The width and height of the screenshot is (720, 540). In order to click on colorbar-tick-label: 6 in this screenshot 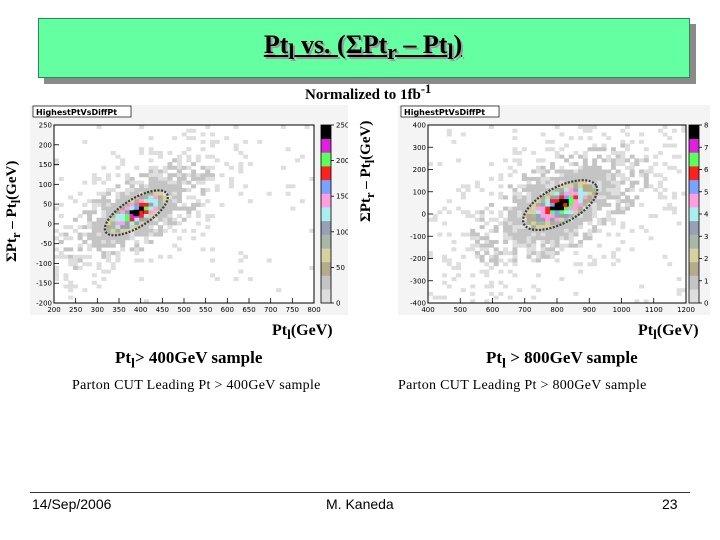, I will do `click(706, 170)`.